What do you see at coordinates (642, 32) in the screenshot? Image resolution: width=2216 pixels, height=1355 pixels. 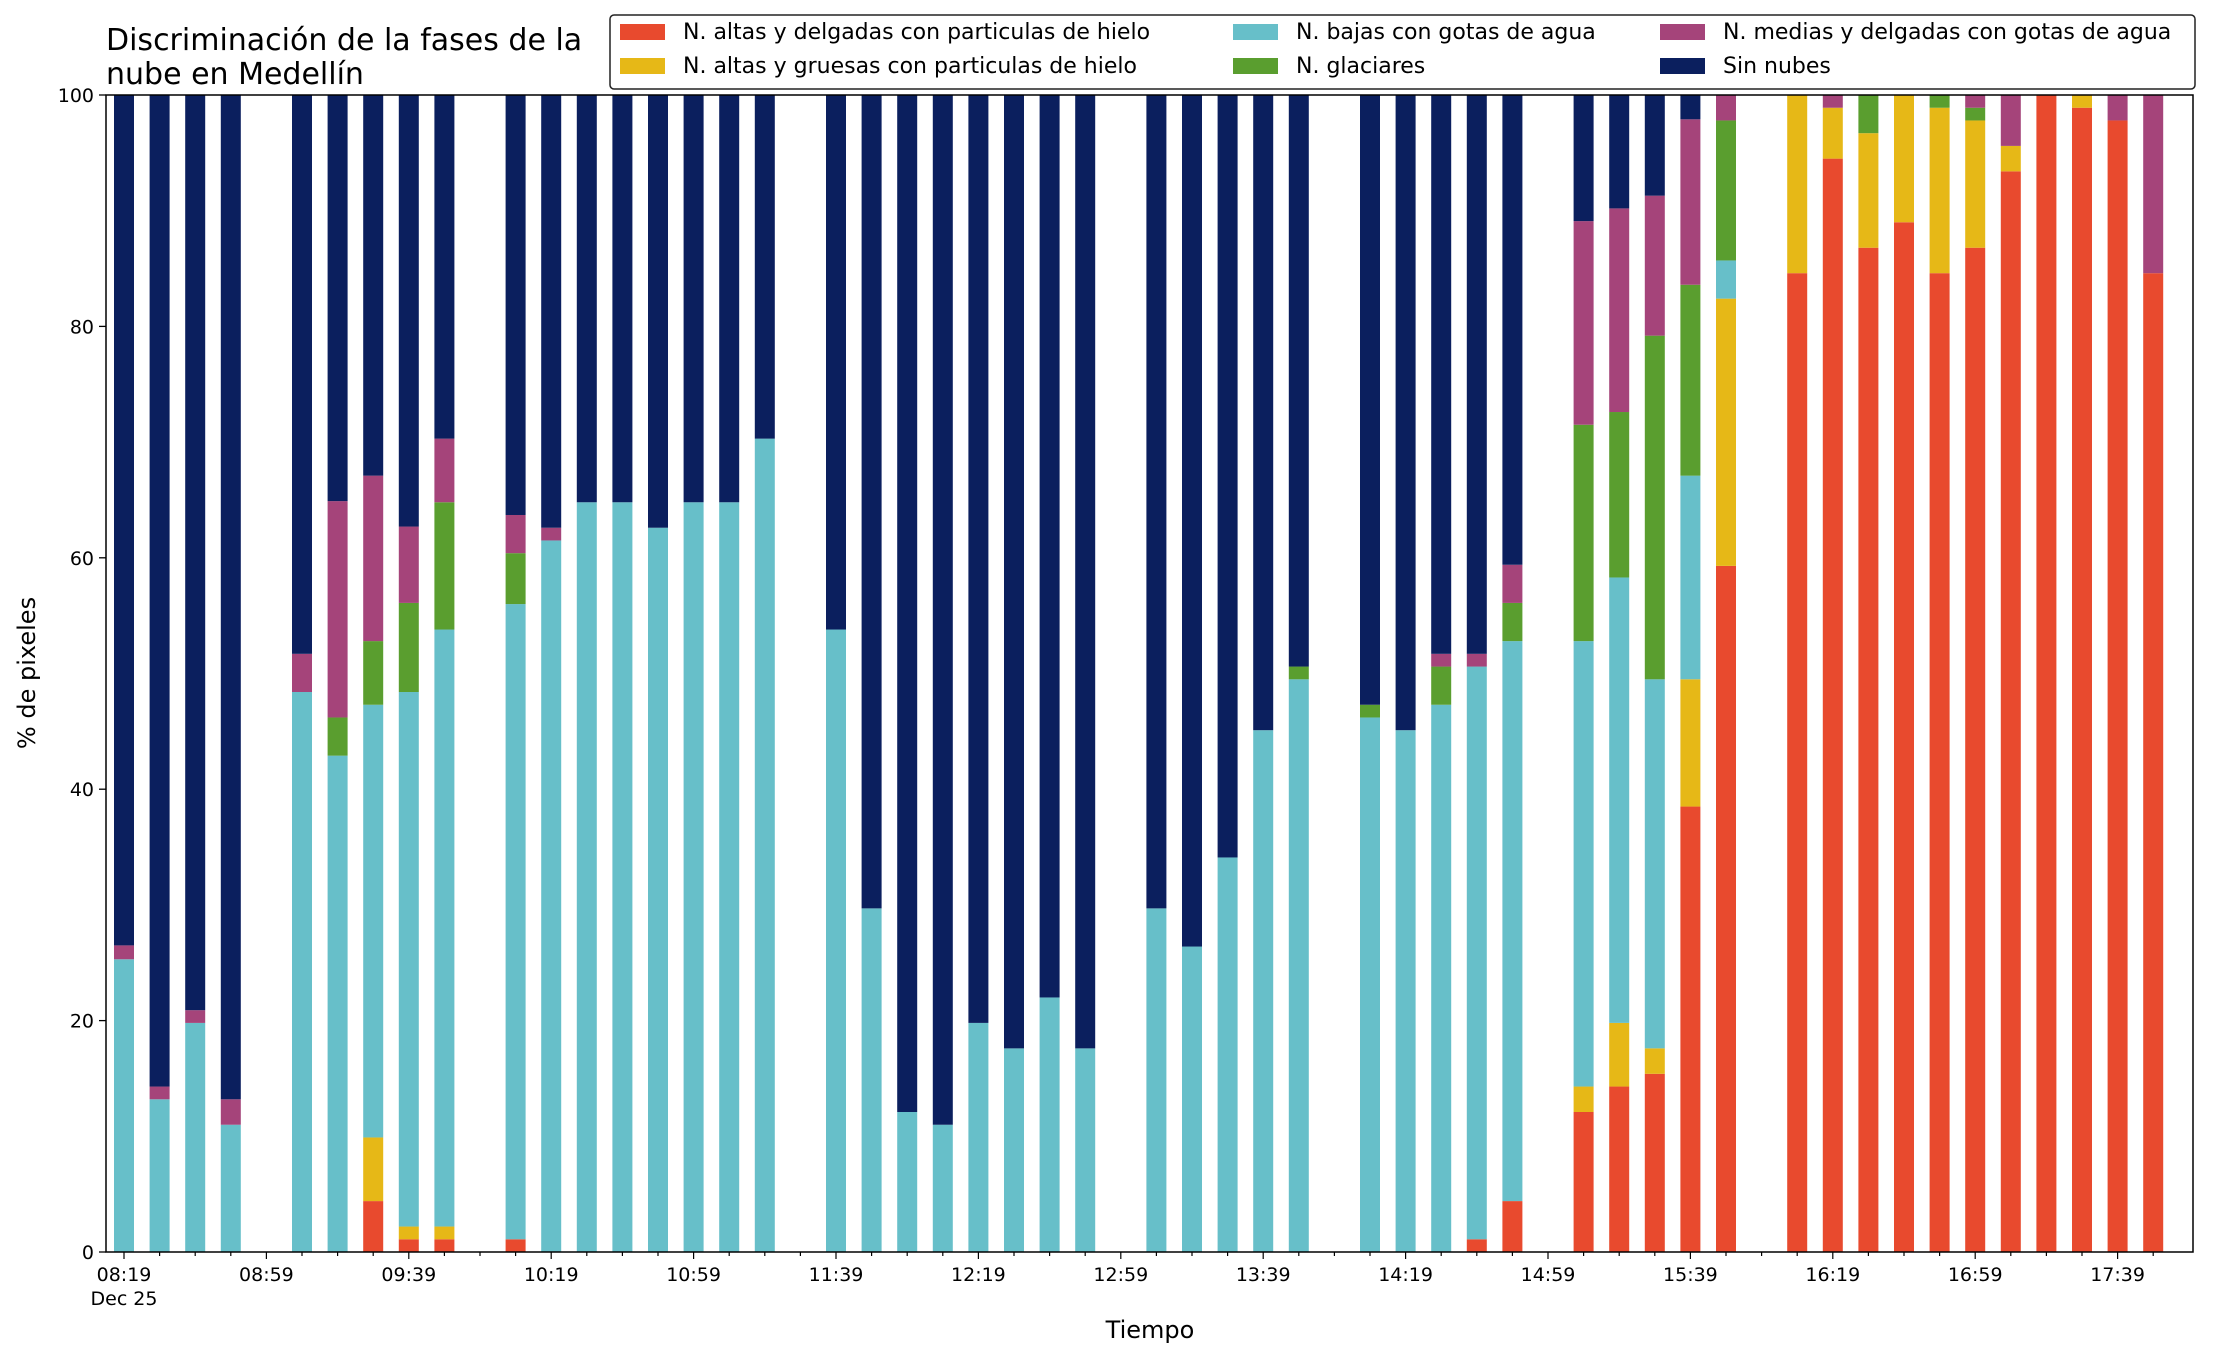 I see `legend-swatch-altas-delgadas` at bounding box center [642, 32].